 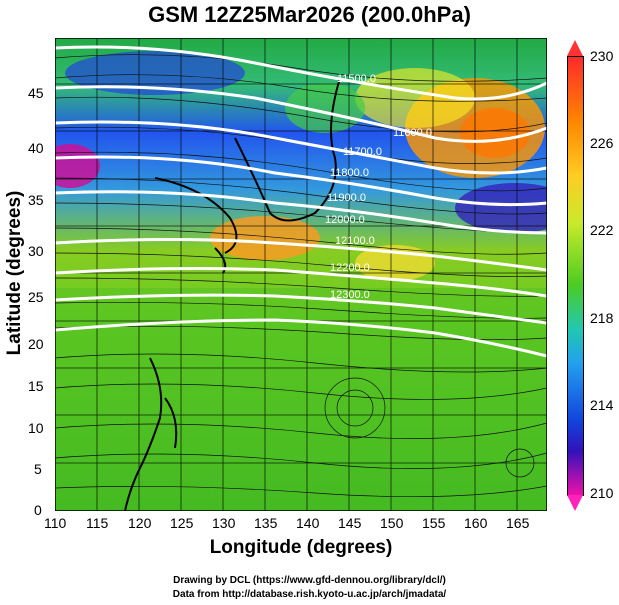 I want to click on x-tick: 160, so click(x=476, y=523).